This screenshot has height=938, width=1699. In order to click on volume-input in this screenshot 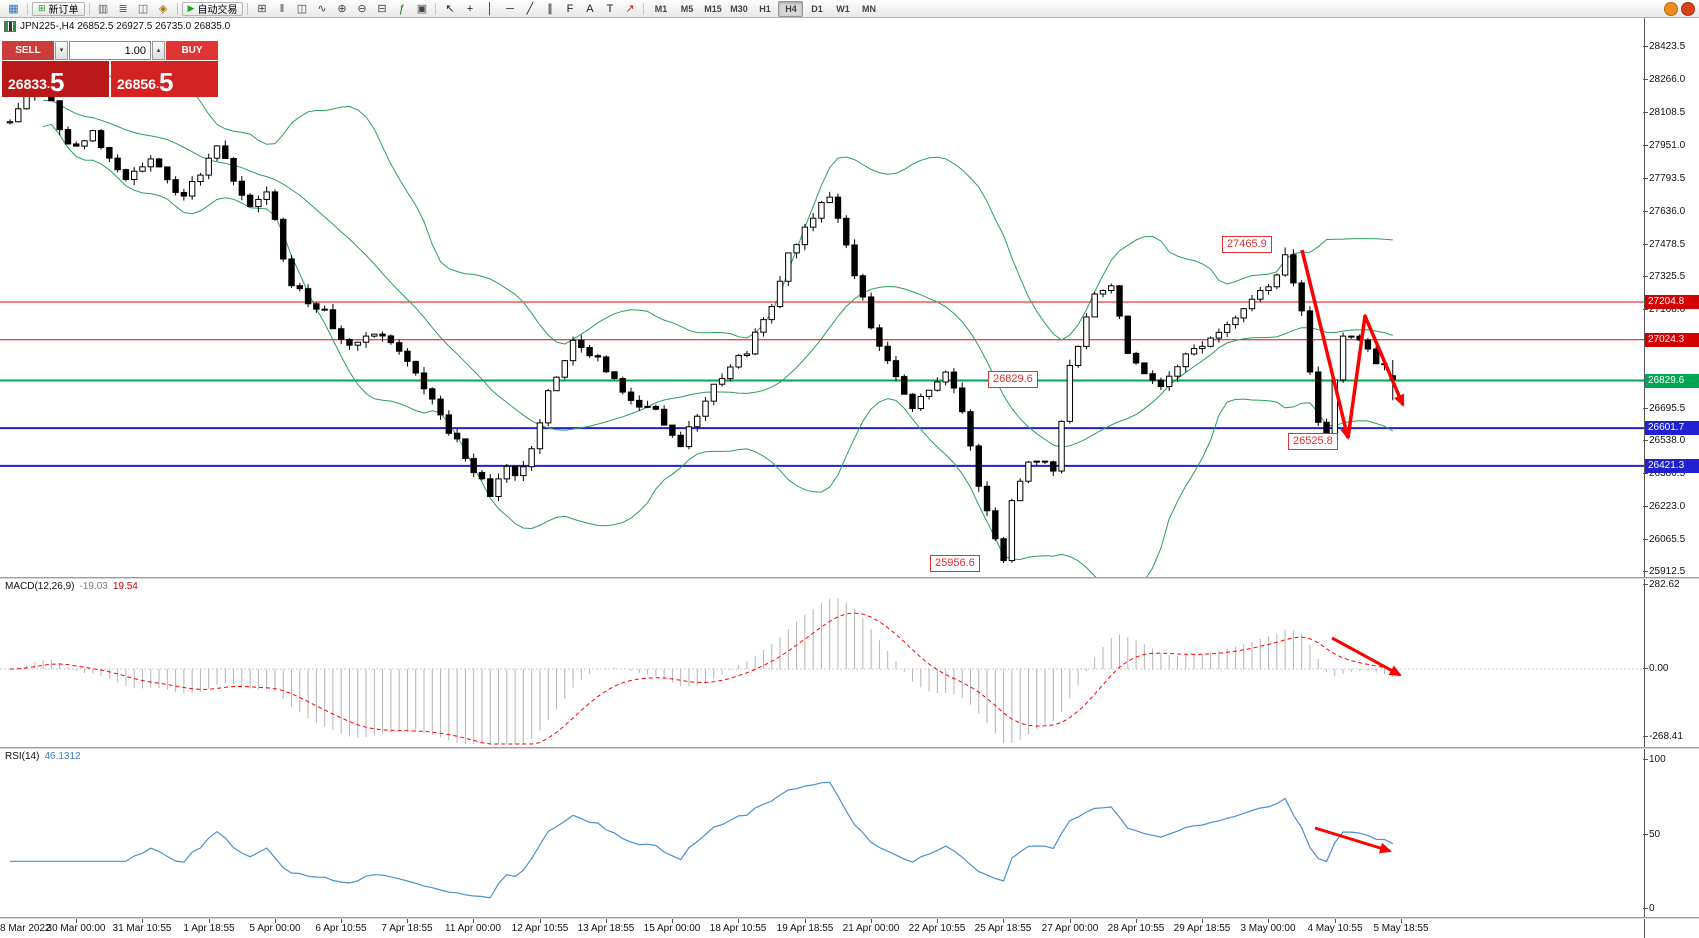, I will do `click(110, 50)`.